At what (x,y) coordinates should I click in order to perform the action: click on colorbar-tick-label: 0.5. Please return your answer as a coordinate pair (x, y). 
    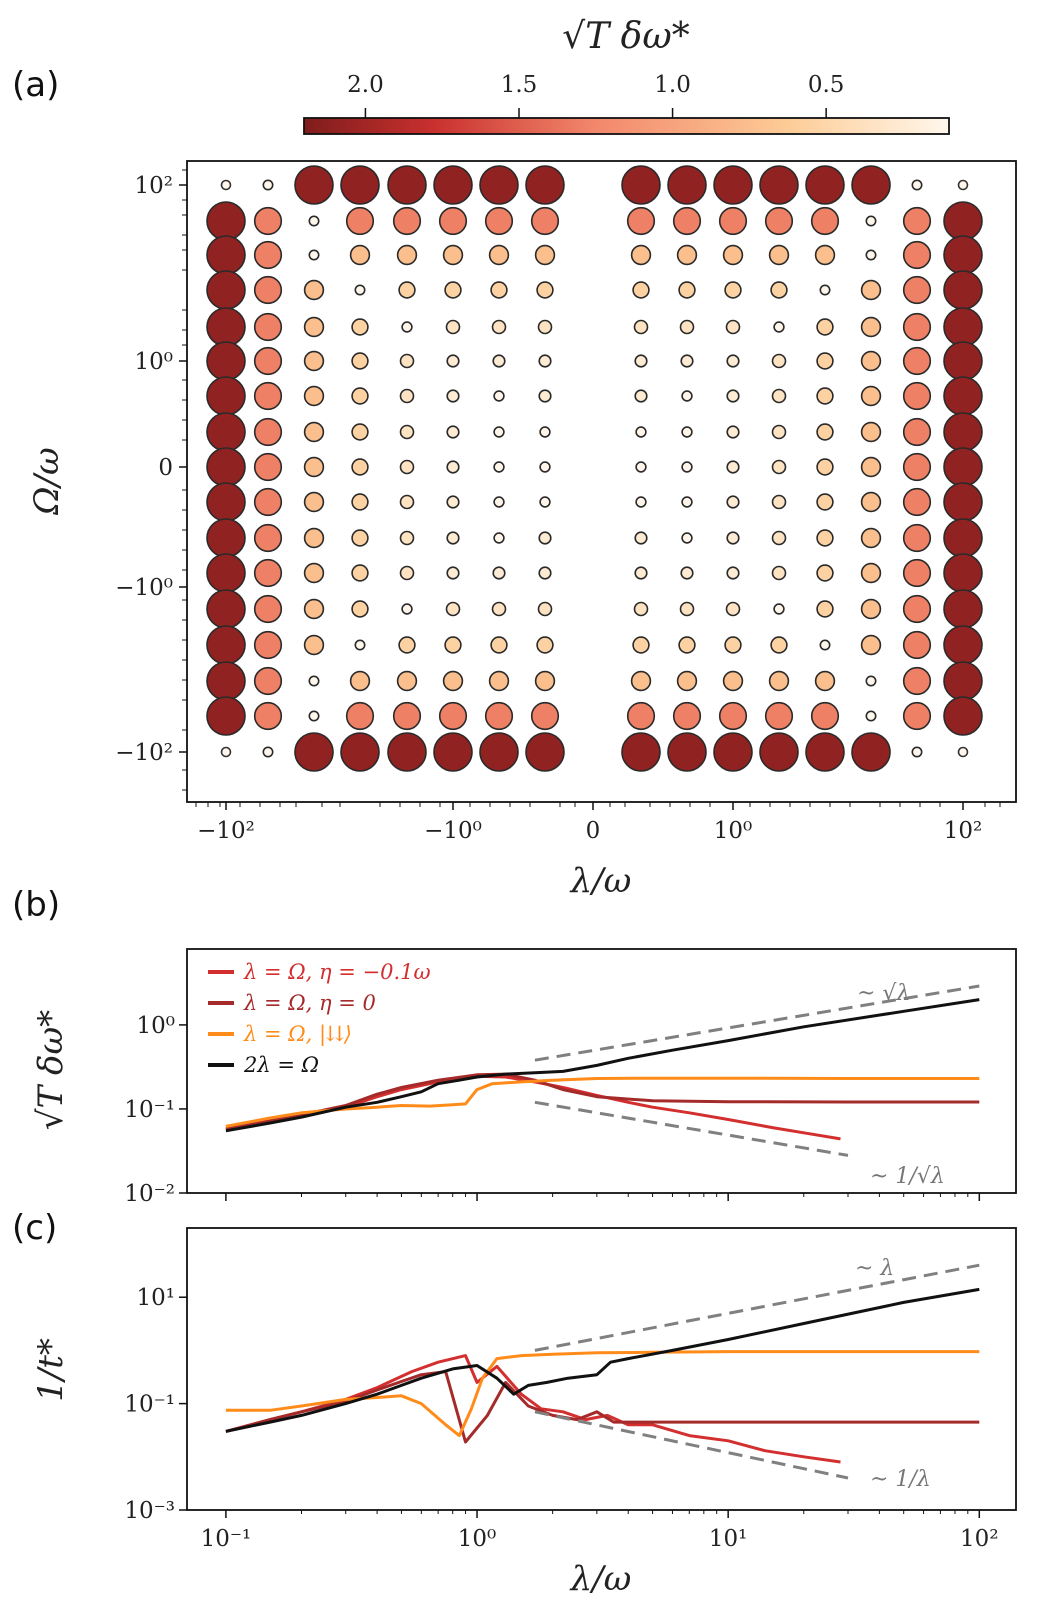
    Looking at the image, I should click on (826, 85).